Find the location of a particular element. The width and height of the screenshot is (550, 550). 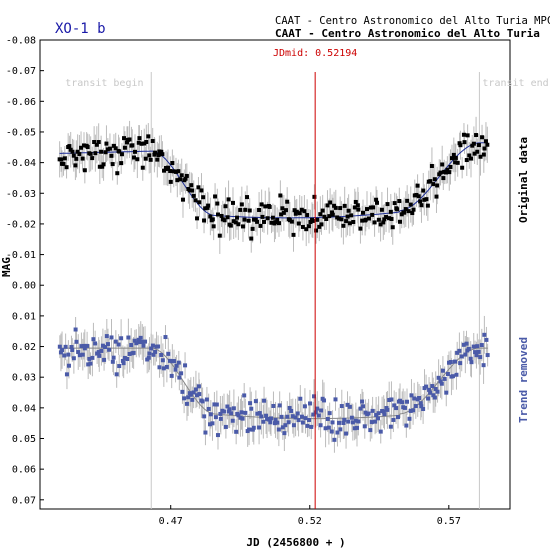

y-tick-label: 0.02 is located at coordinates (24, 347).